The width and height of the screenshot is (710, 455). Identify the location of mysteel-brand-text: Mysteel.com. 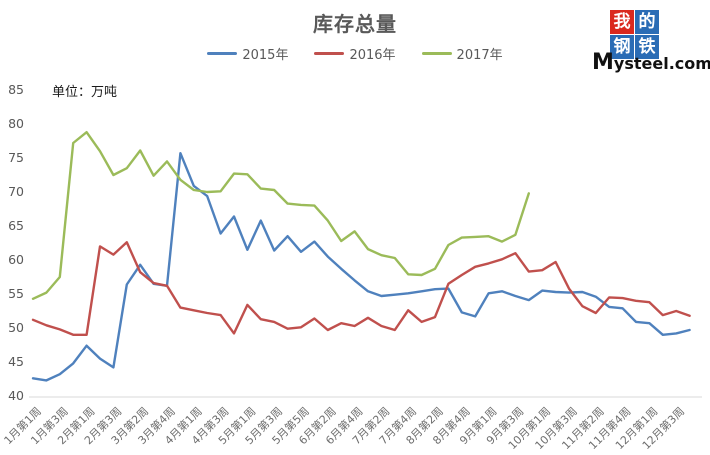
(651, 62).